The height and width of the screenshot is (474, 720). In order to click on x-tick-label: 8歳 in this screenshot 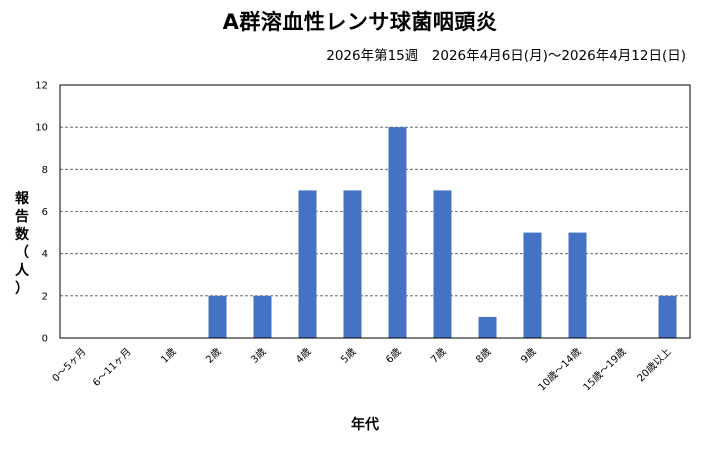, I will do `click(484, 356)`.